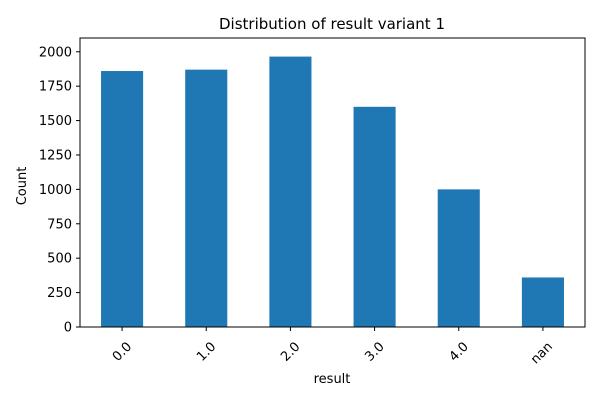 Image resolution: width=600 pixels, height=400 pixels. What do you see at coordinates (290, 351) in the screenshot?
I see `x-tick-label: 2.0` at bounding box center [290, 351].